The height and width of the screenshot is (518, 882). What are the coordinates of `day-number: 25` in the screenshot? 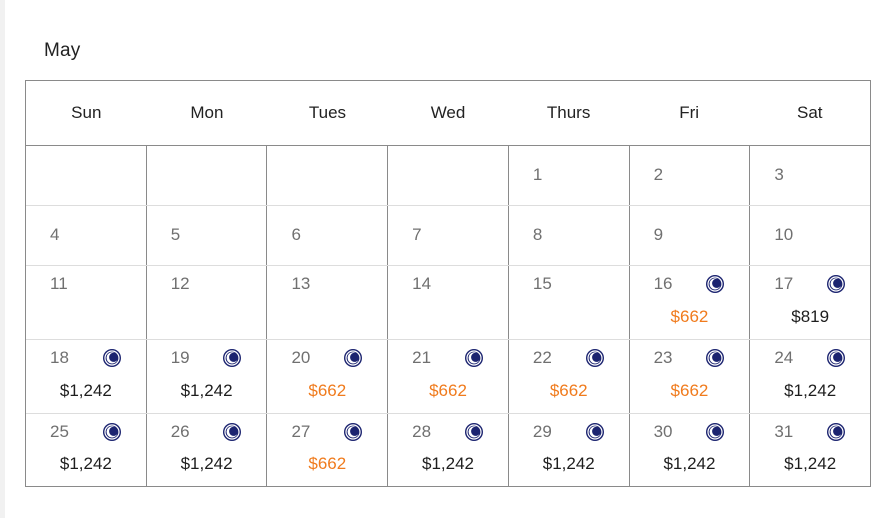 It's located at (59, 431).